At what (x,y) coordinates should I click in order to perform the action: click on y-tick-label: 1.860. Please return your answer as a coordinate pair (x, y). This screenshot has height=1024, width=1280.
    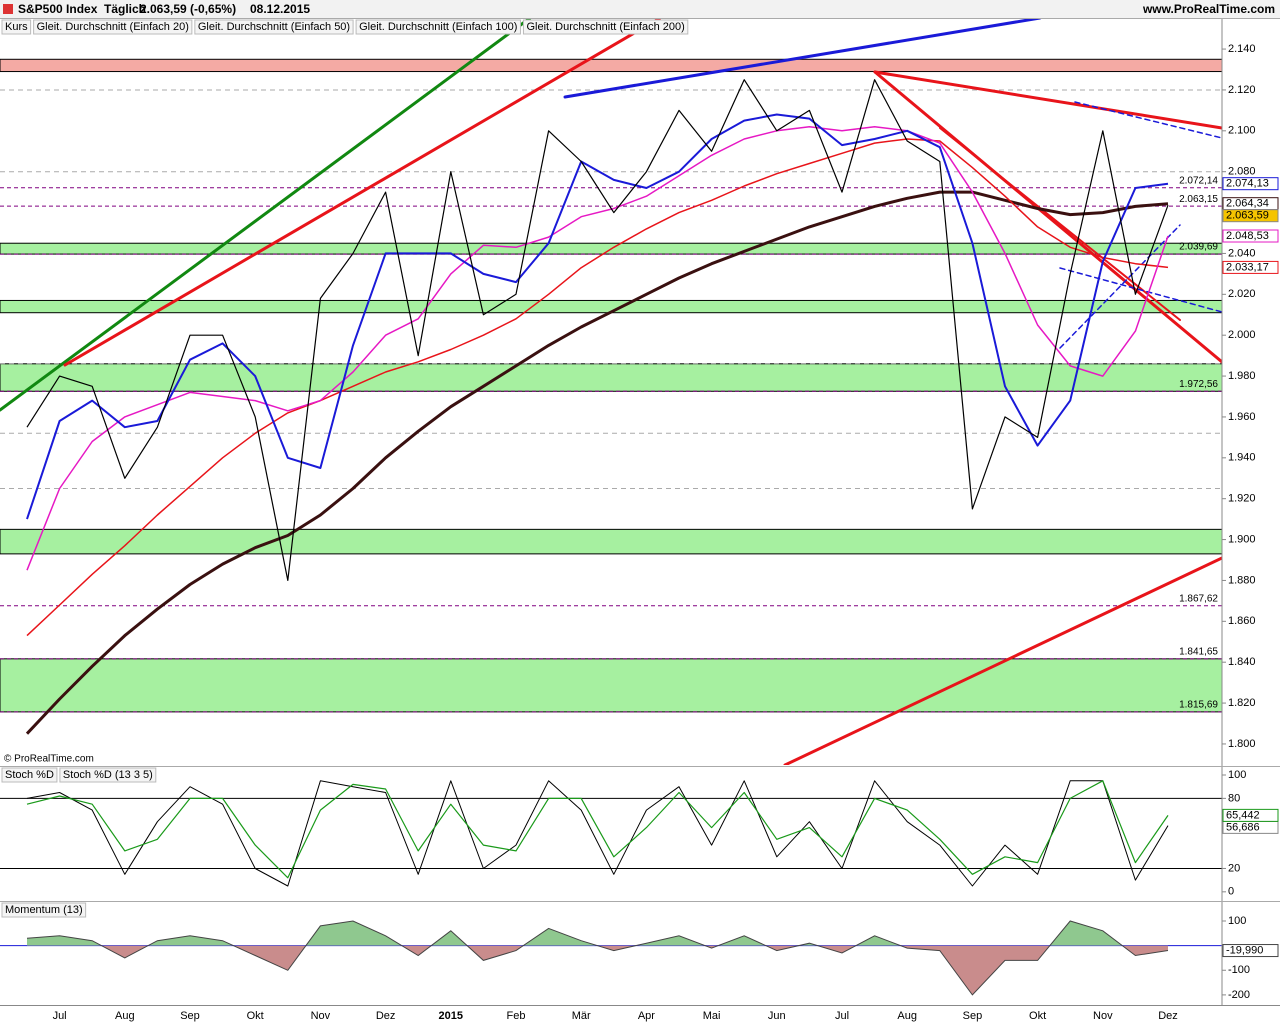
    Looking at the image, I should click on (1242, 621).